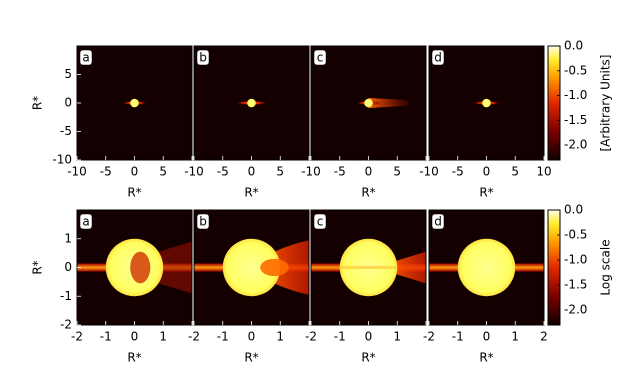  I want to click on y-tick-label: -1, so click(66, 296).